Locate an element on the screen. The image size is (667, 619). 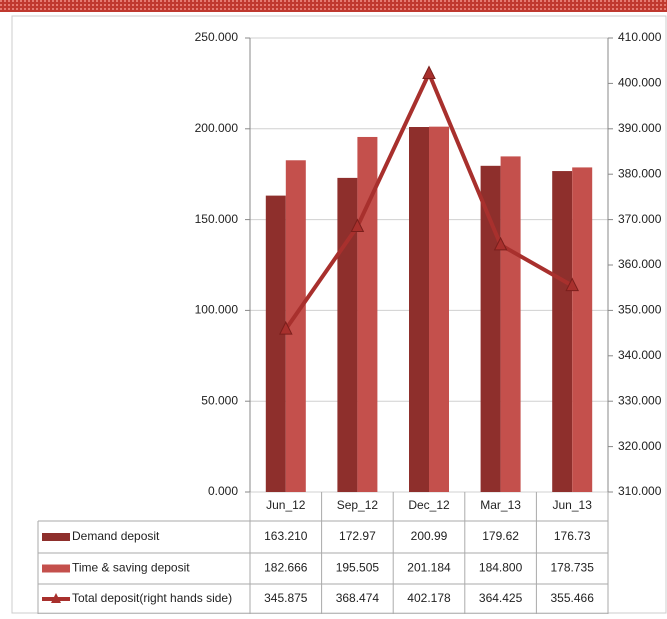
table-cell: 176.73 is located at coordinates (572, 536).